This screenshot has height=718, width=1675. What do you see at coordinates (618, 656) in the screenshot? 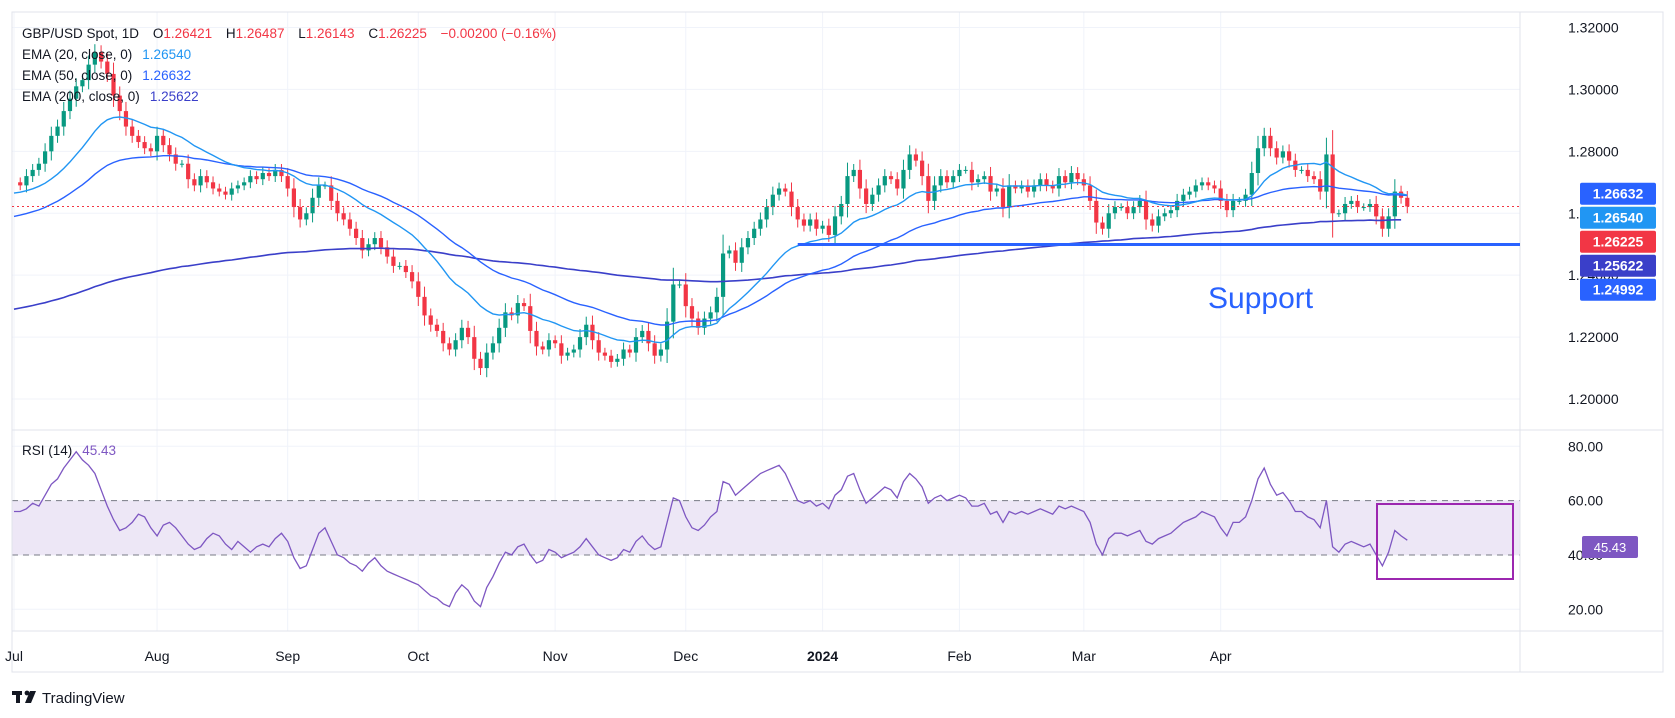
I see `time-axis: Jul Aug Sep Oct Nov Dec 2024 Feb Mar Apr` at bounding box center [618, 656].